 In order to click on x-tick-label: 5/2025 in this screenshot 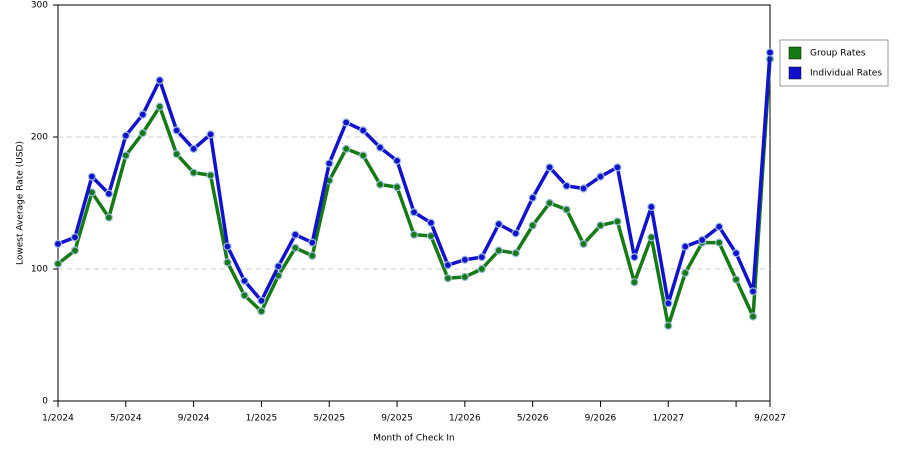, I will do `click(329, 419)`.